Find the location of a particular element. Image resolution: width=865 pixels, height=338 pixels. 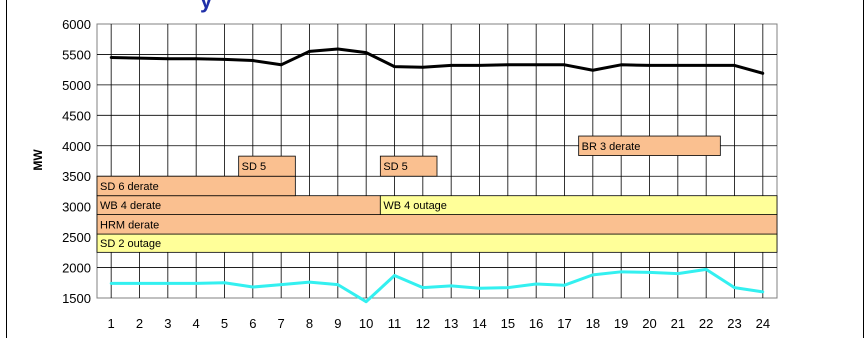

x-tick-label: 13 is located at coordinates (451, 323).